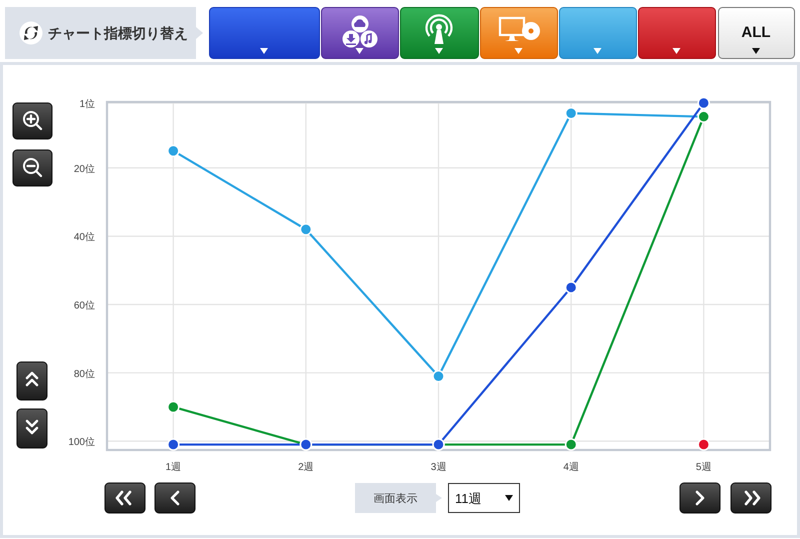 The image size is (800, 539). What do you see at coordinates (756, 32) in the screenshot?
I see `text: ALL` at bounding box center [756, 32].